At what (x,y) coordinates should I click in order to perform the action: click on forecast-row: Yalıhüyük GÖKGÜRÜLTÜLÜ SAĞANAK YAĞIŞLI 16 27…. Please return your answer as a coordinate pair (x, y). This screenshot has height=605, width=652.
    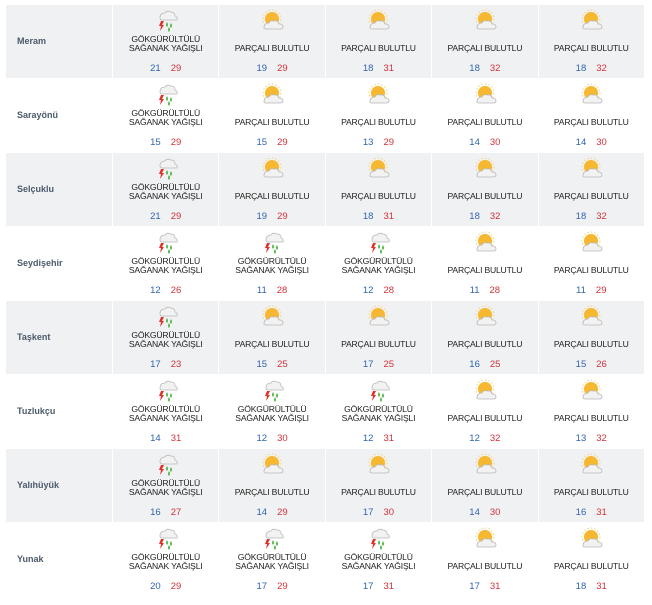
    Looking at the image, I should click on (325, 486).